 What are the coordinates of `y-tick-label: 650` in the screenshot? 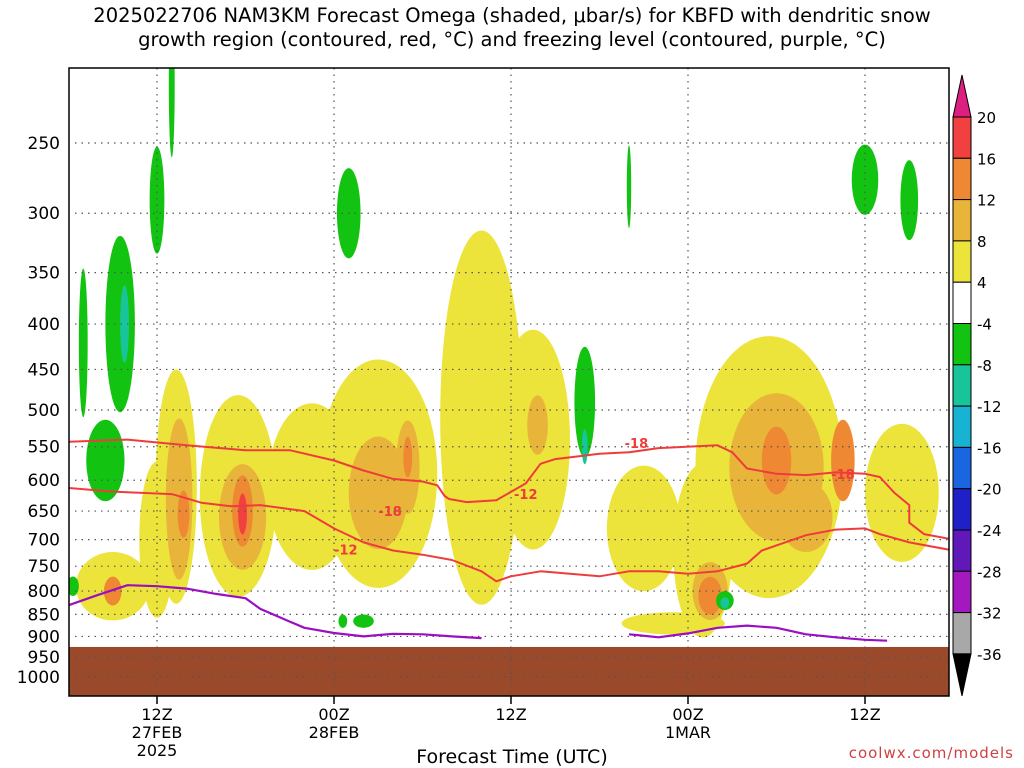 It's located at (44, 512).